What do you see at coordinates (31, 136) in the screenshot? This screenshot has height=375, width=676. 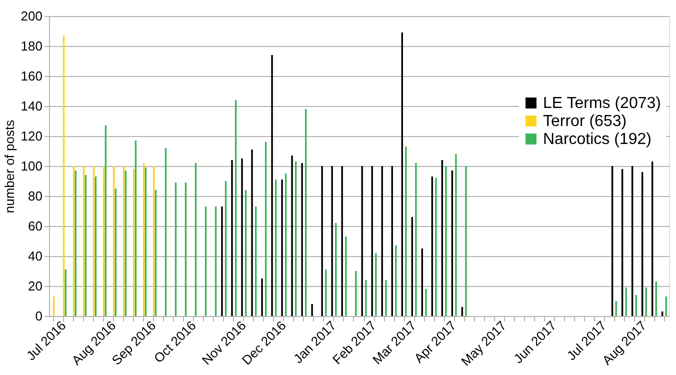 I see `y-tick-label: 120` at bounding box center [31, 136].